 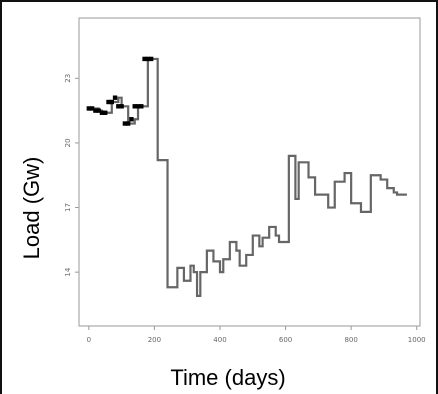 I want to click on y-axis: 14 17 20 23, so click(x=71, y=175).